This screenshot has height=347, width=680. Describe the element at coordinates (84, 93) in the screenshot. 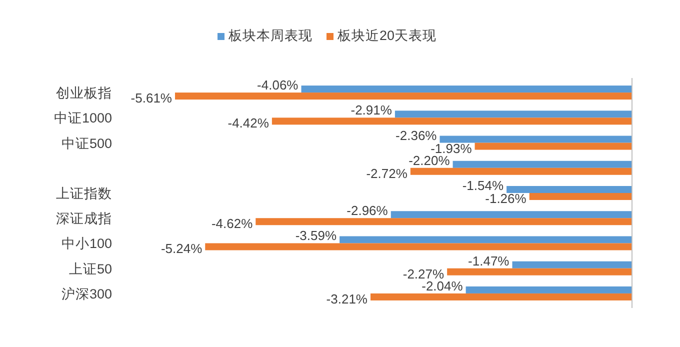

I see `y-tick-label: 创业板指` at that location.